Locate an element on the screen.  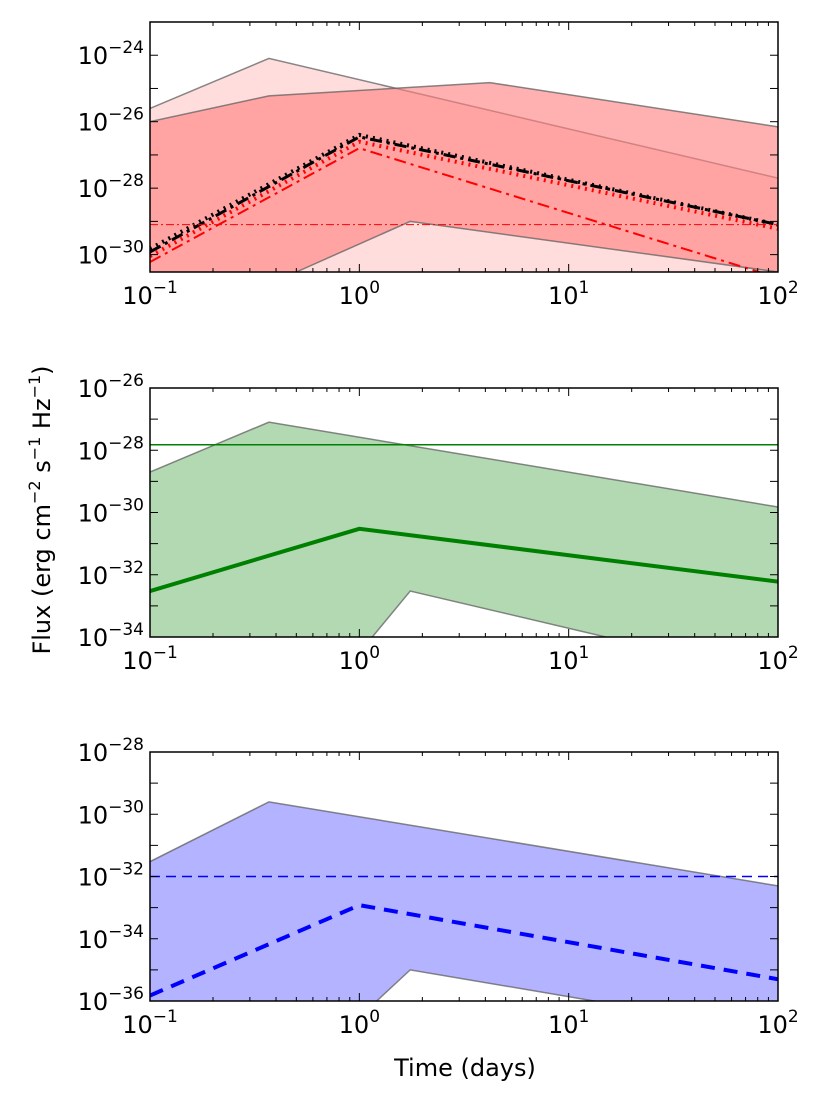
series-black-dash-dot is located at coordinates (464, 194).